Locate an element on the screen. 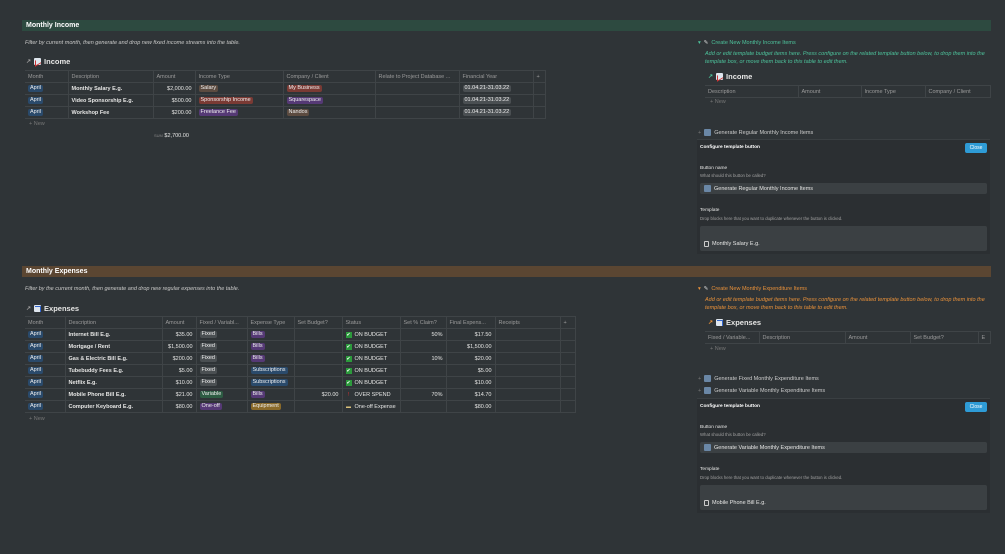  close-button: Close is located at coordinates (976, 148).